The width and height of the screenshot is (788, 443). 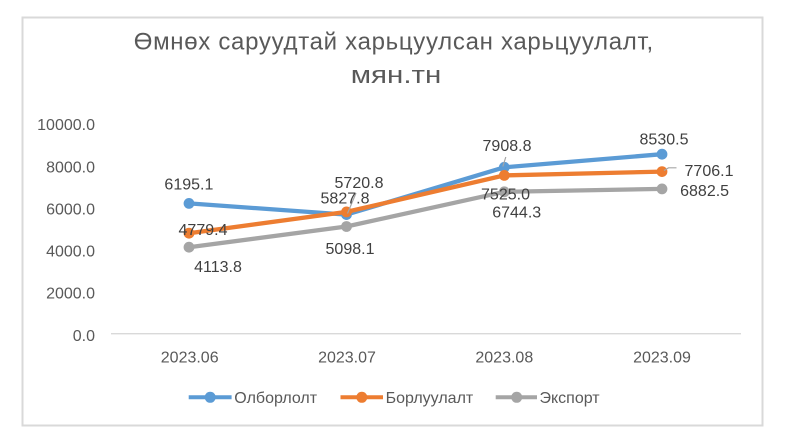 What do you see at coordinates (504, 358) in the screenshot?
I see `svg-text: 2023.08` at bounding box center [504, 358].